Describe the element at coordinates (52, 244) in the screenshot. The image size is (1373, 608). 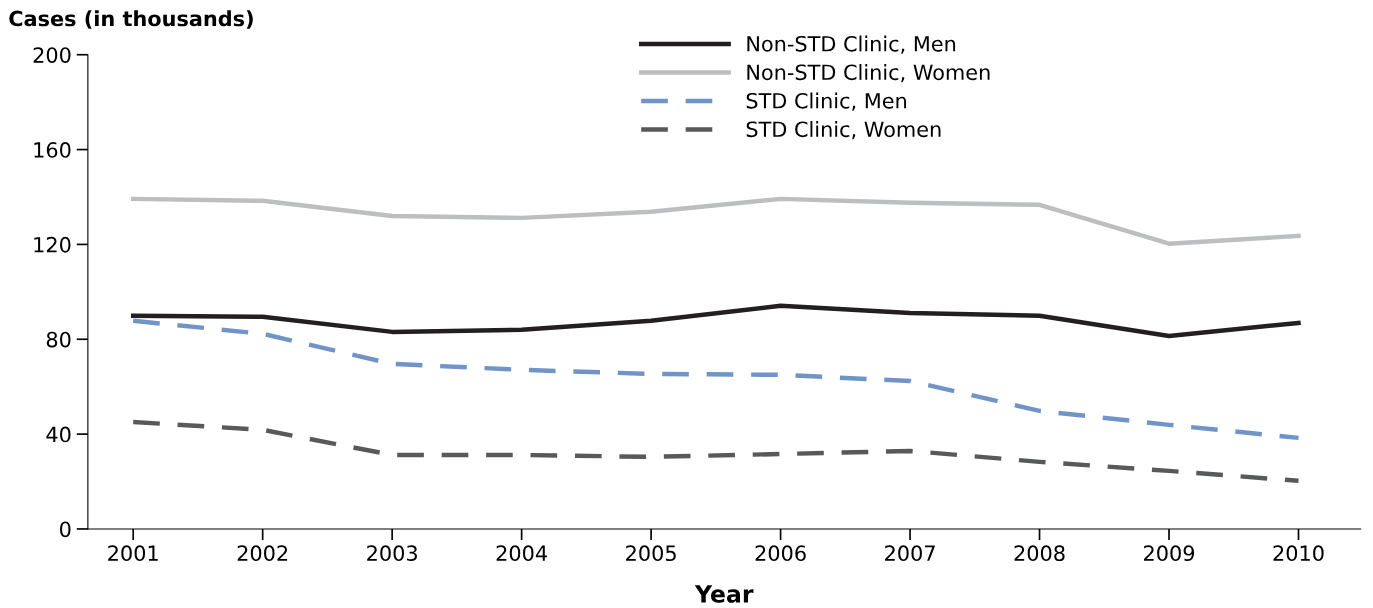
I see `y-tick-label: 120` at that location.